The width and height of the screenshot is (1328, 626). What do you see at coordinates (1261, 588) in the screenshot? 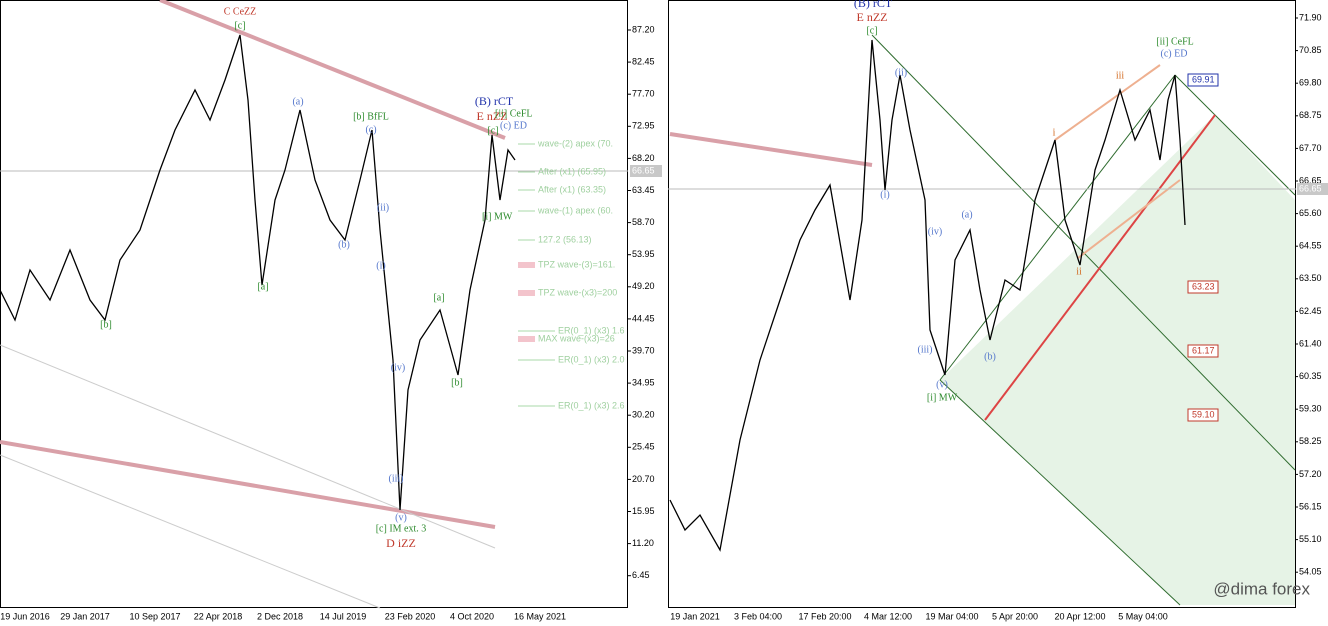
I see `watermark: @dima forex` at bounding box center [1261, 588].